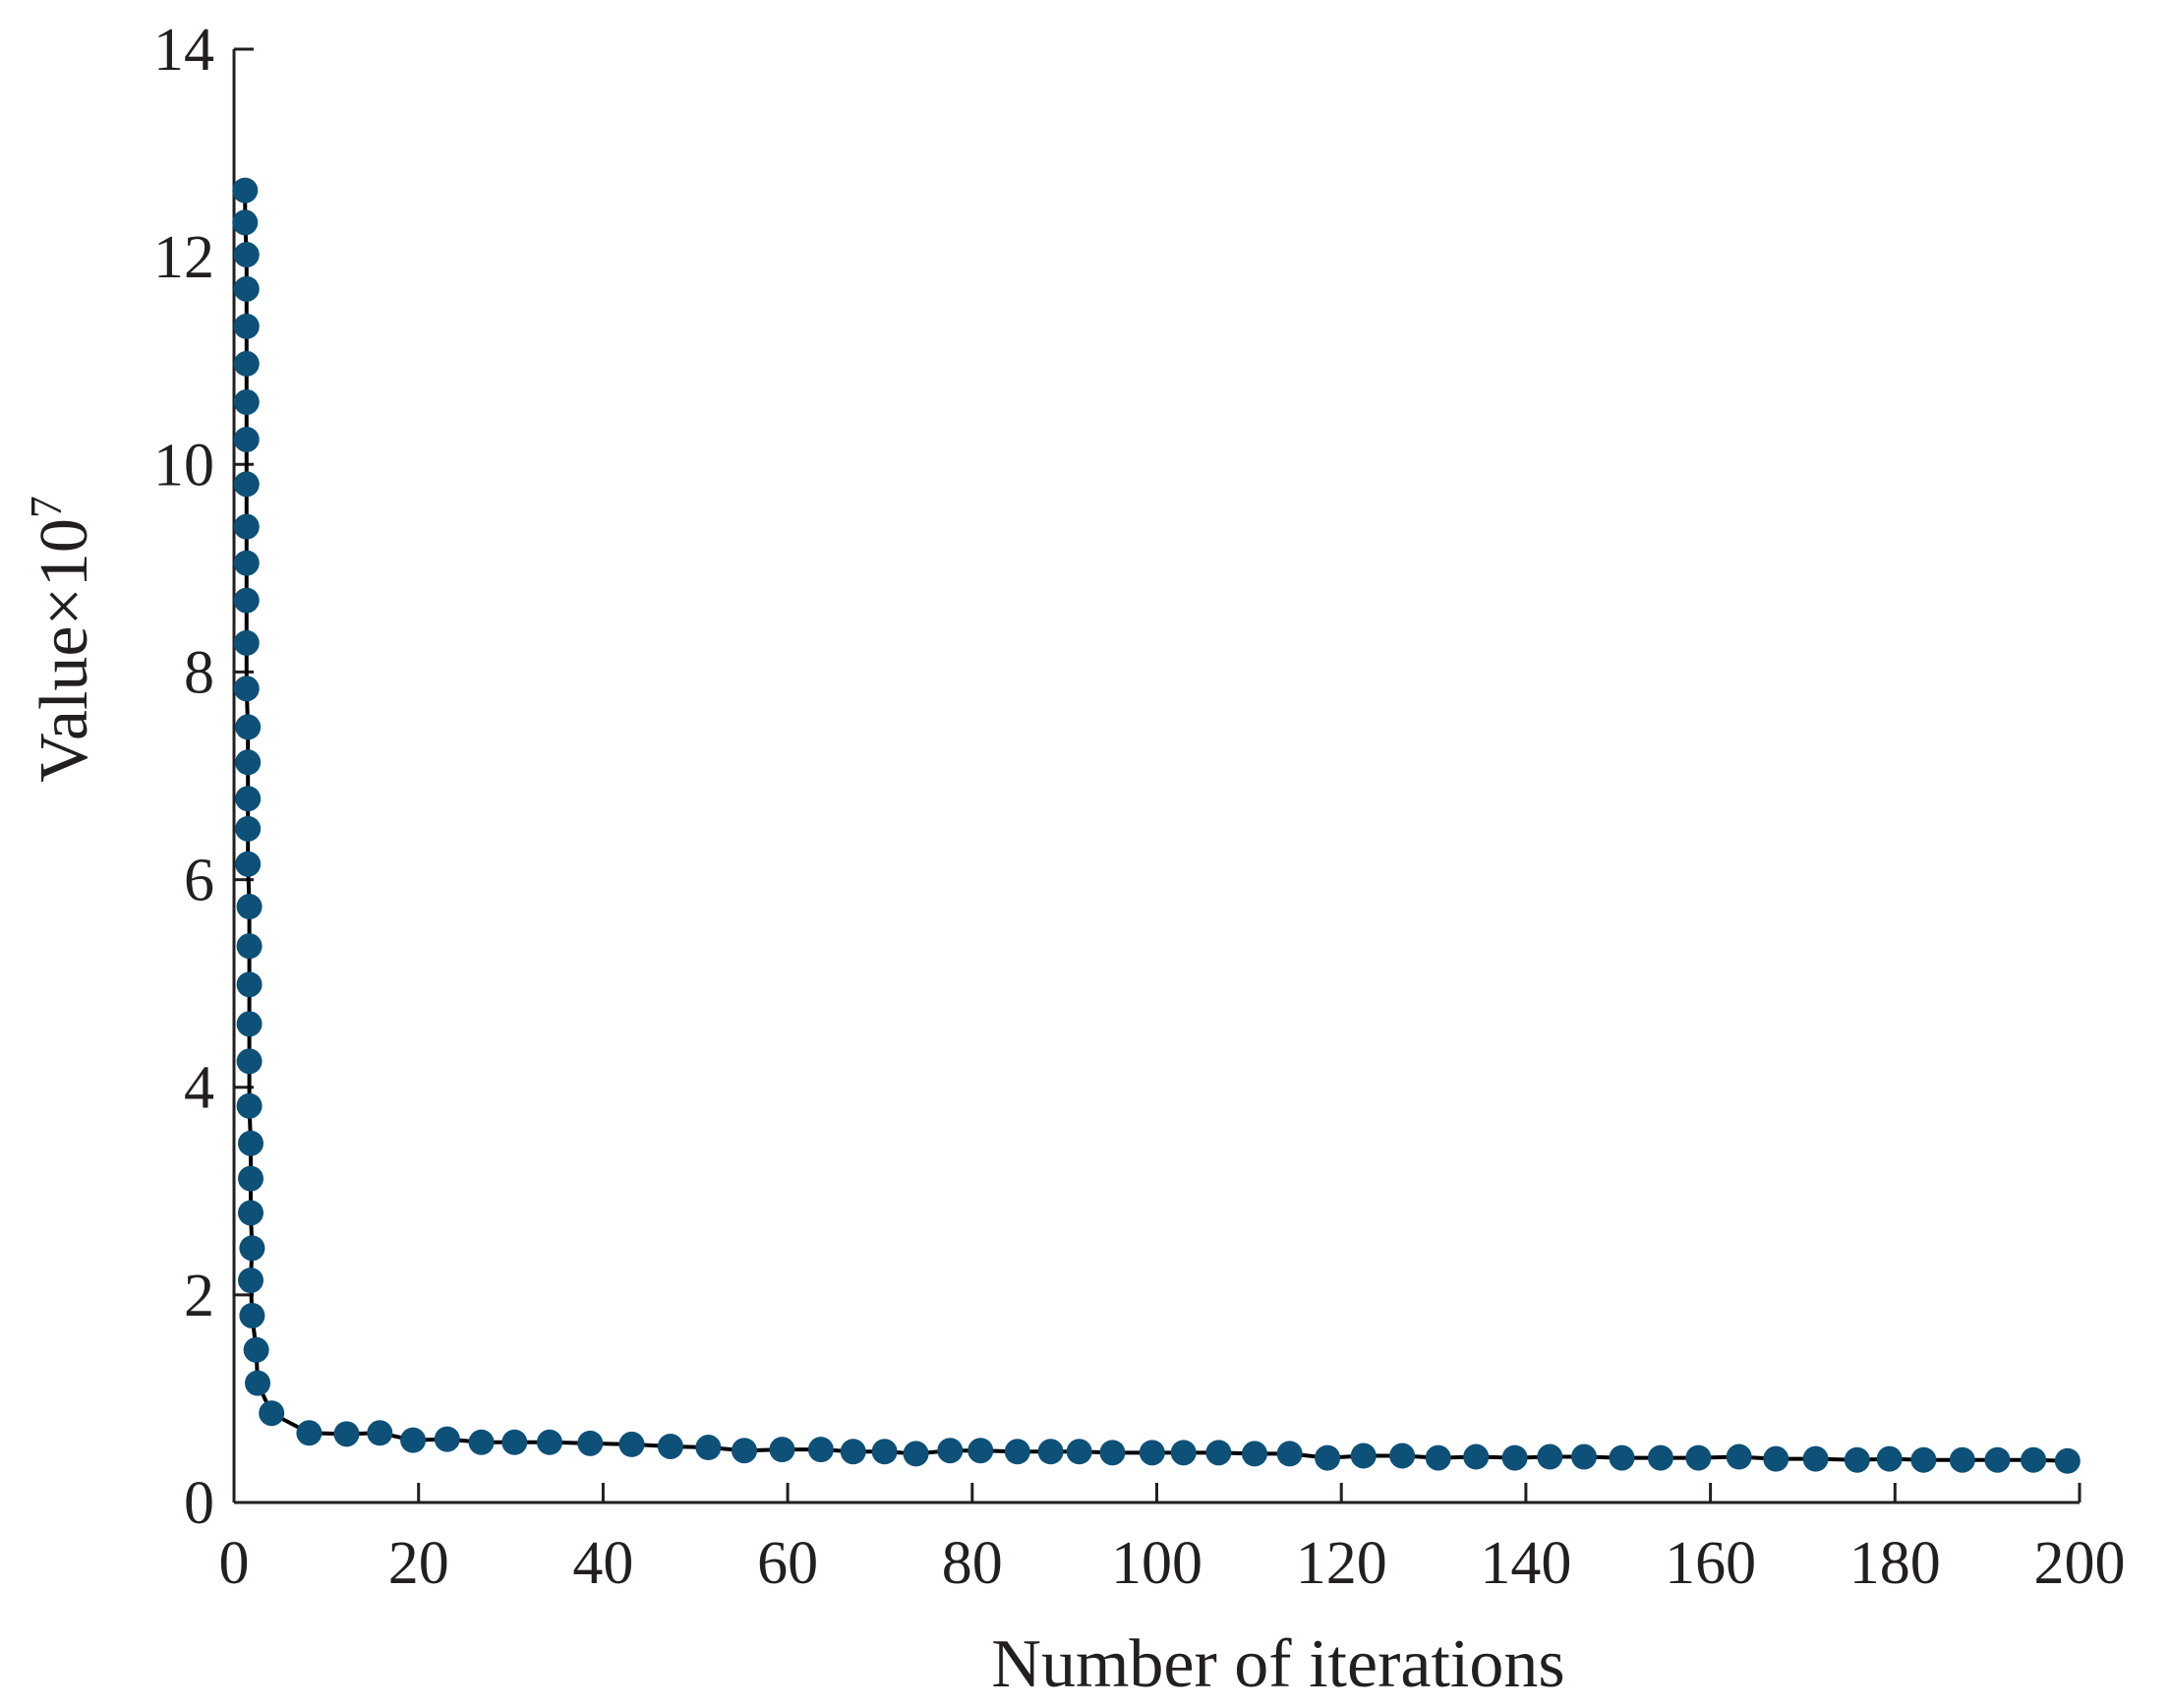  I want to click on x-tick-label: 60, so click(787, 1563).